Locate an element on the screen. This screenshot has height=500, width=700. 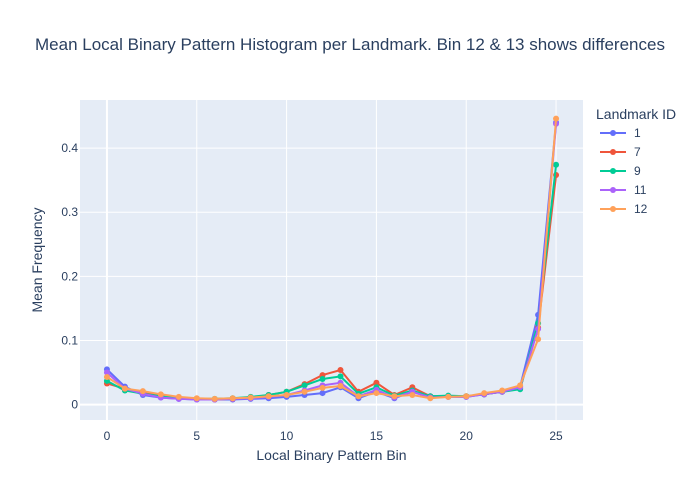
y-tick-label: 0.3 is located at coordinates (69, 212).